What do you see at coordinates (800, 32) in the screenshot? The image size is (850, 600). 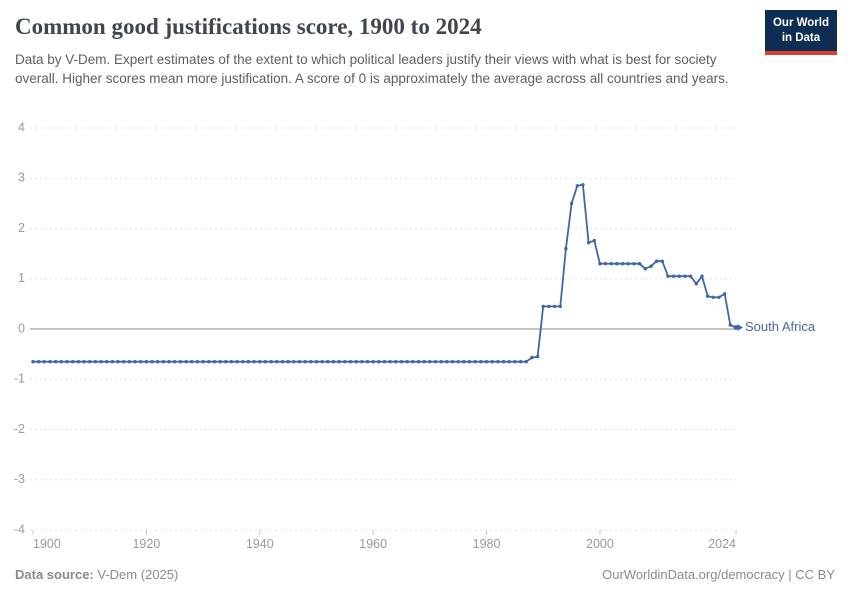 I see `owid-logo: Our World in Data` at bounding box center [800, 32].